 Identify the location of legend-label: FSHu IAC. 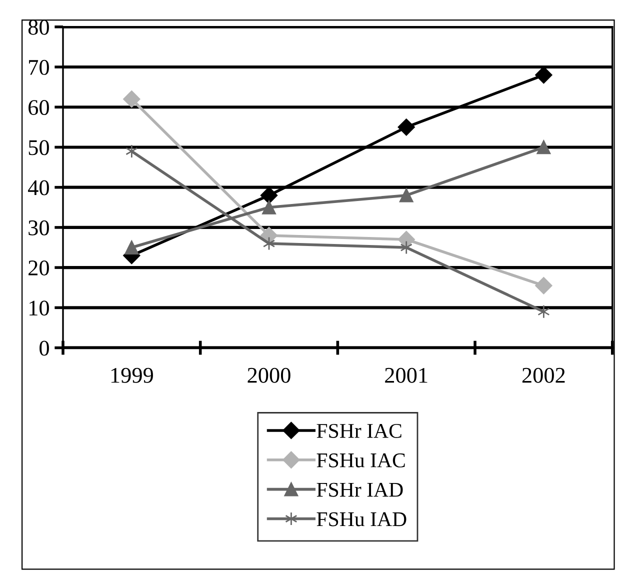
(360, 460).